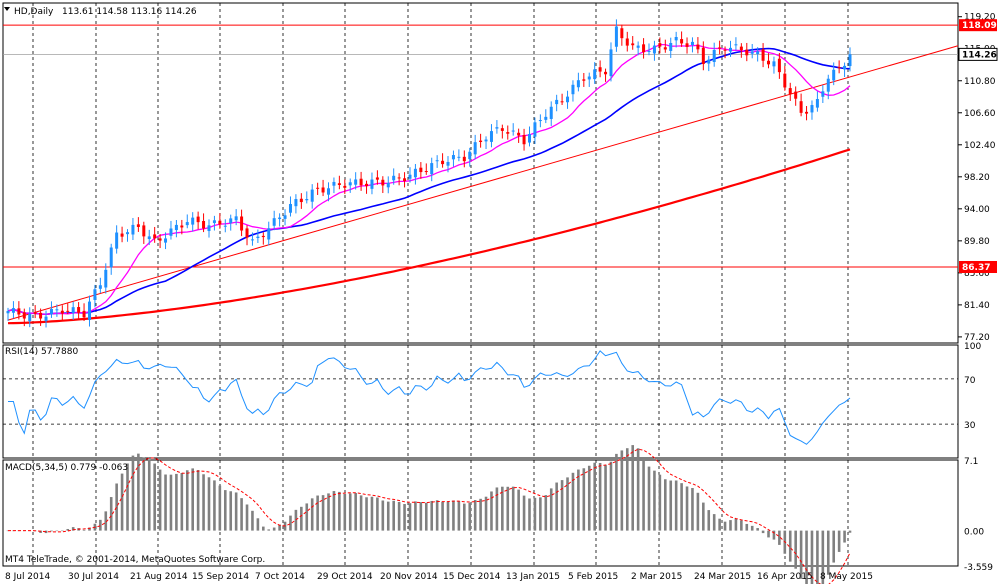  I want to click on x-tick-label: 21 Aug 2014, so click(159, 577).